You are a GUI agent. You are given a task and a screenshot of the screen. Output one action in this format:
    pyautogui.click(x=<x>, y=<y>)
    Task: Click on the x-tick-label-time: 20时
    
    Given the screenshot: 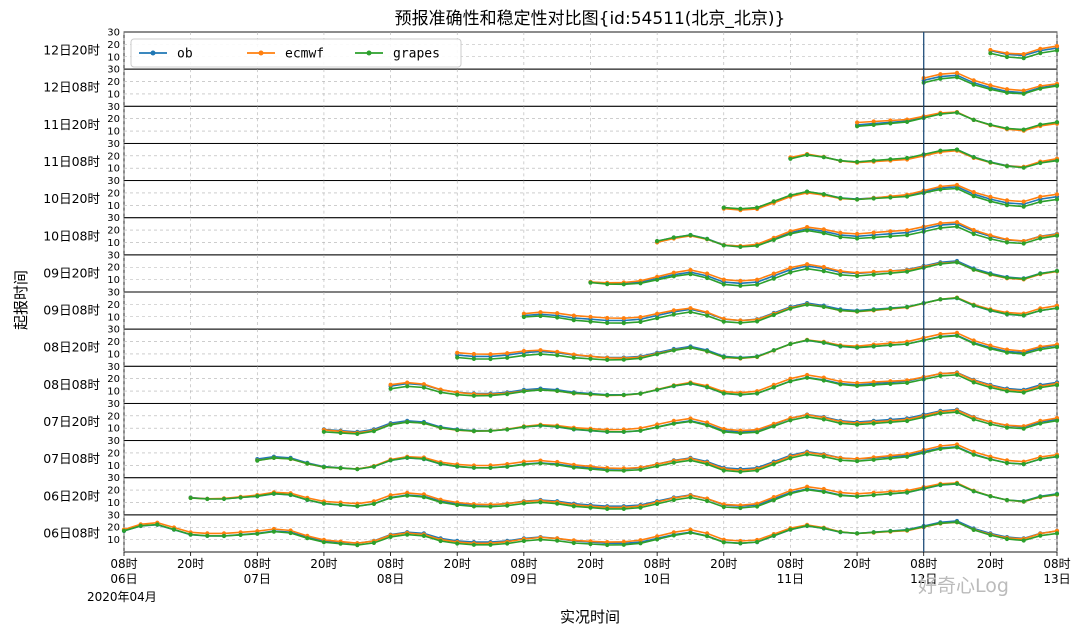 What is the action you would take?
    pyautogui.click(x=990, y=564)
    